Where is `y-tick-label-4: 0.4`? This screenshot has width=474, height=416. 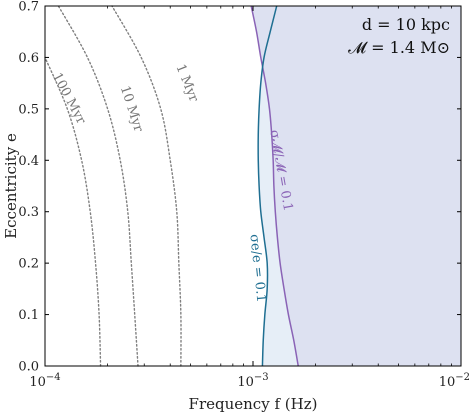 y-tick-label-4: 0.4 is located at coordinates (28, 161).